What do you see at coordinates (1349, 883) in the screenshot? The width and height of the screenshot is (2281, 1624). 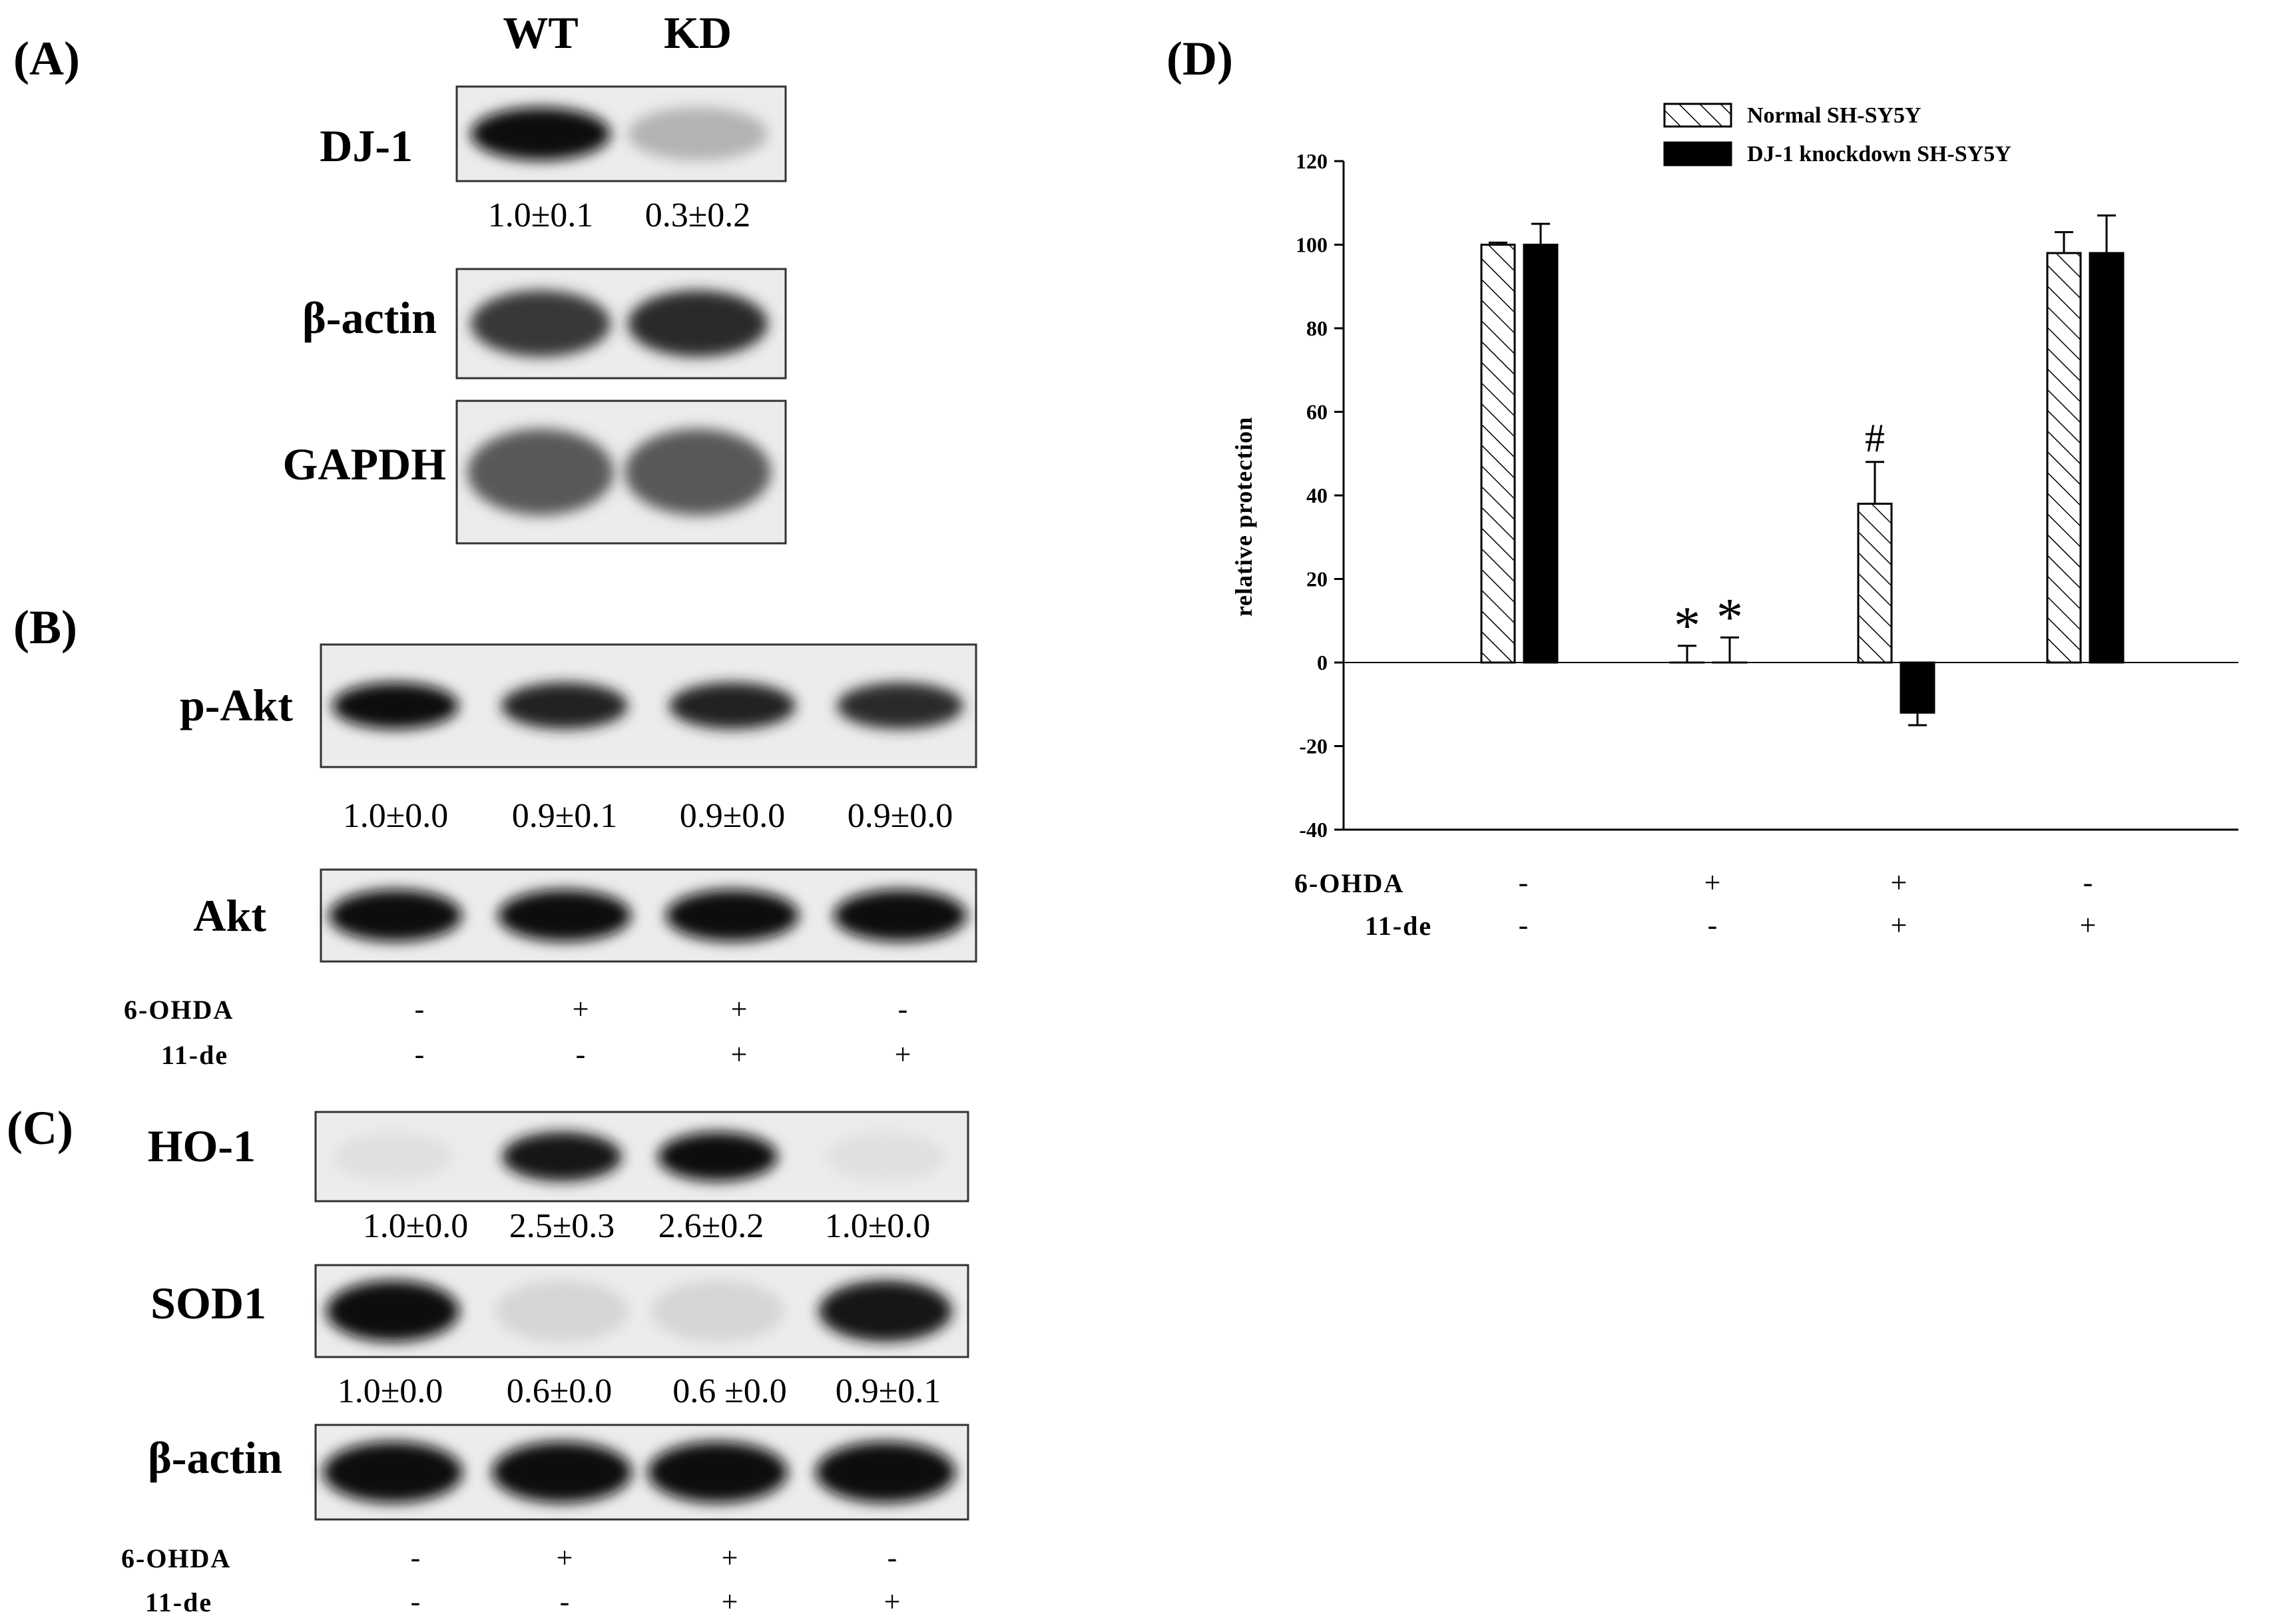 I see `treatment-label-6ohda-d: 6-OHDA` at bounding box center [1349, 883].